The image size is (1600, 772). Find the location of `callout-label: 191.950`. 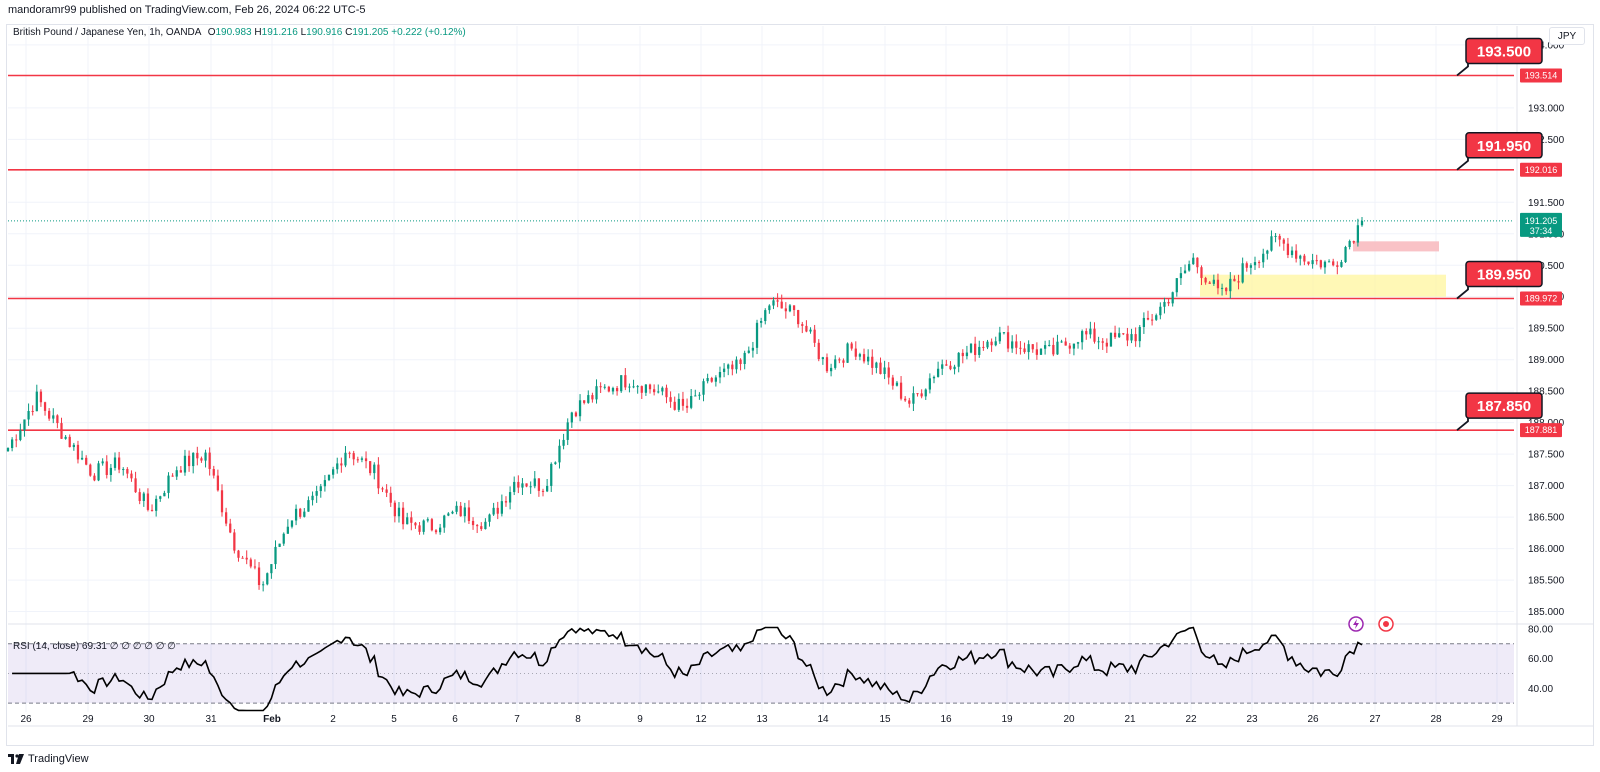

callout-label: 191.950 is located at coordinates (1504, 146).